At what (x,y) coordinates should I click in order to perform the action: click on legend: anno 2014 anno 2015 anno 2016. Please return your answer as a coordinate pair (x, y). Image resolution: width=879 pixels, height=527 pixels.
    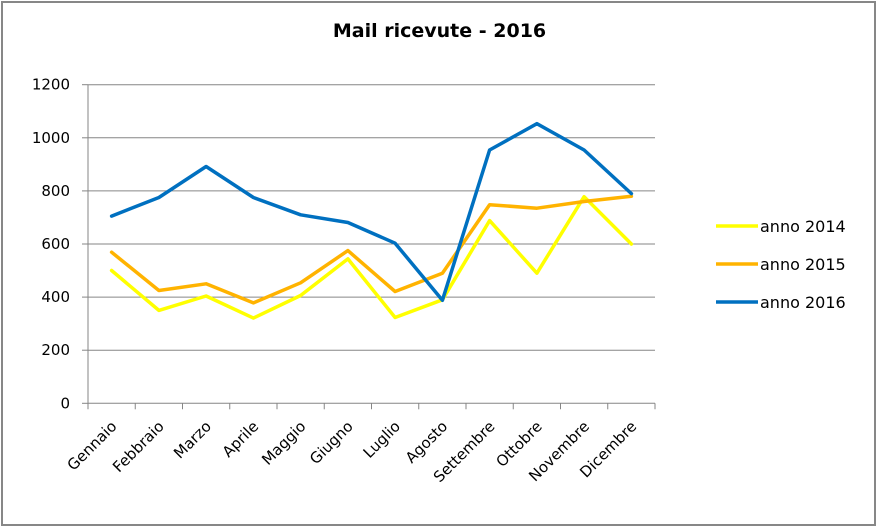
    Looking at the image, I should click on (781, 264).